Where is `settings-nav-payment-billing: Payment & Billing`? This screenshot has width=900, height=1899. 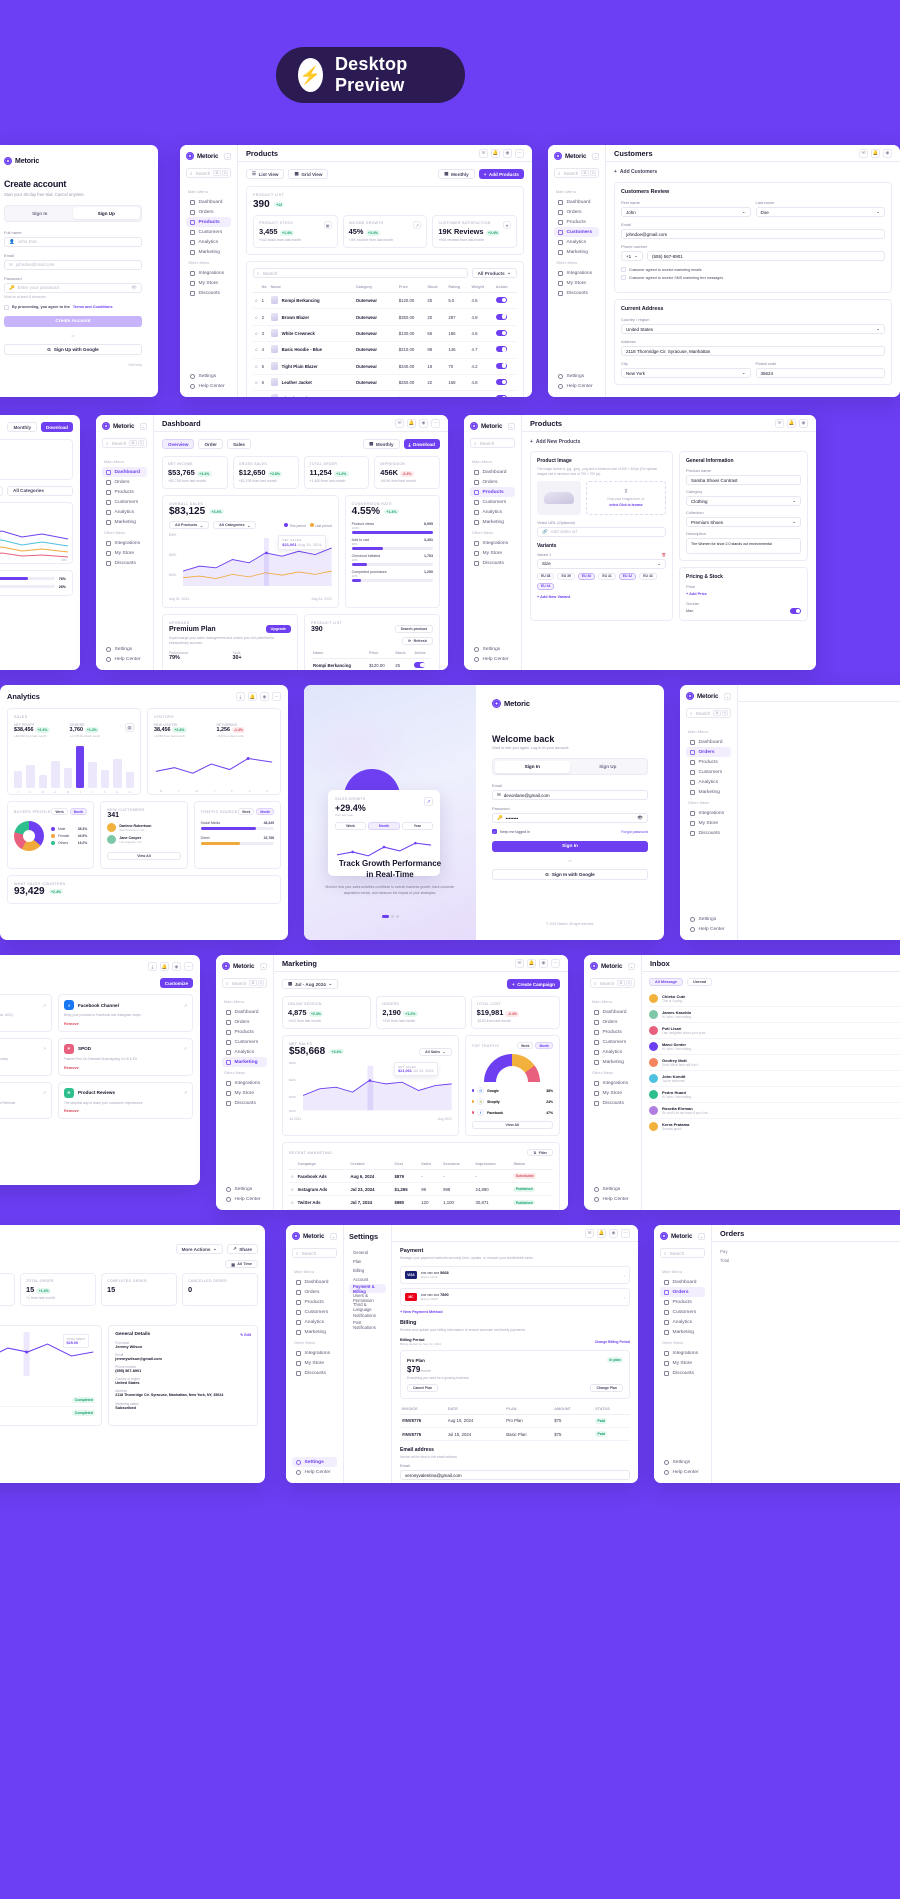
settings-nav-payment-billing: Payment & Billing is located at coordinates (367, 1289).